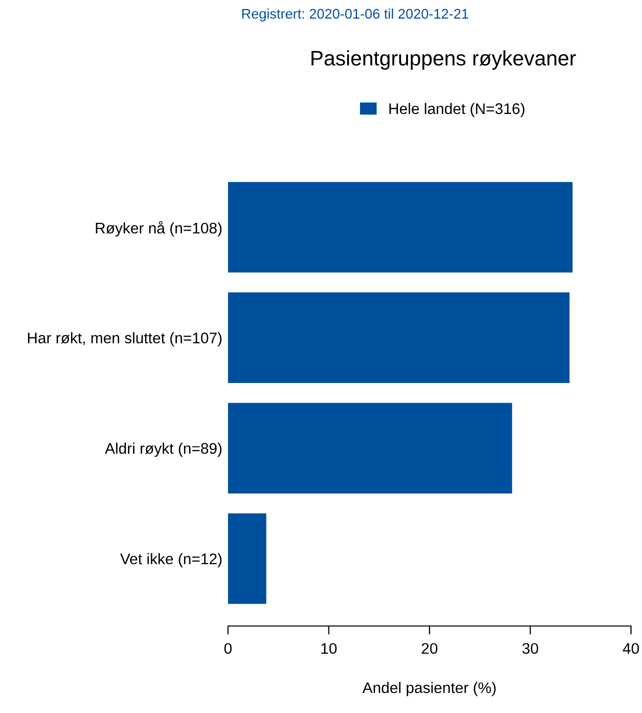 This screenshot has height=713, width=642. What do you see at coordinates (430, 648) in the screenshot?
I see `x-tick-label: 20` at bounding box center [430, 648].